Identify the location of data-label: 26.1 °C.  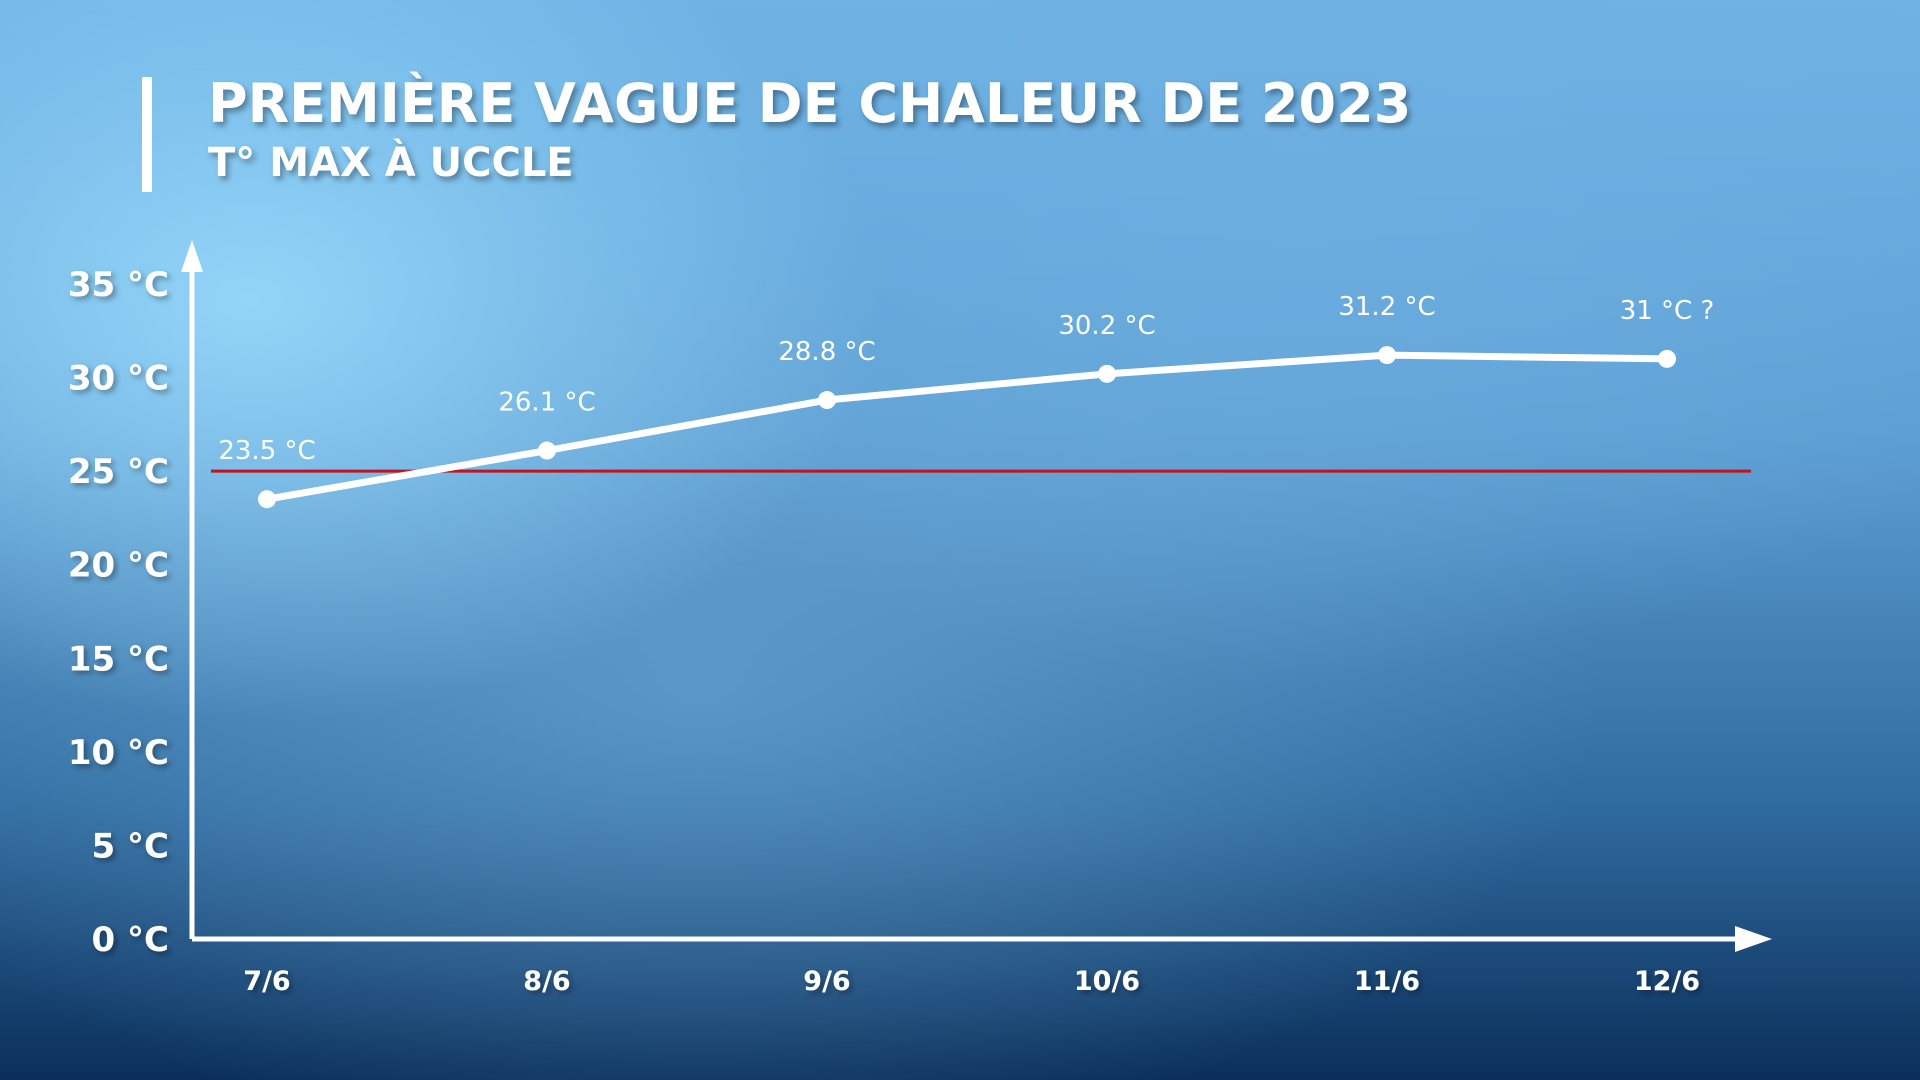
(546, 403).